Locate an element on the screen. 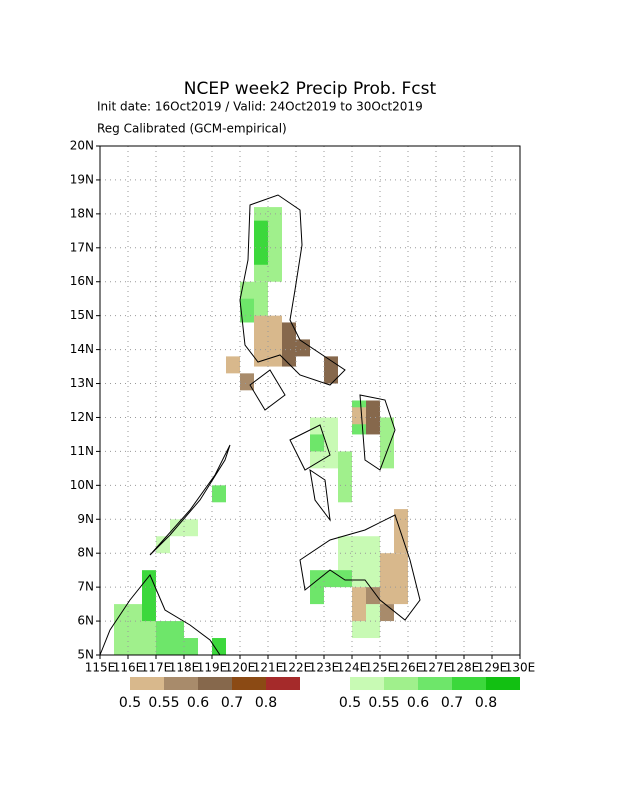  panay is located at coordinates (310, 447).